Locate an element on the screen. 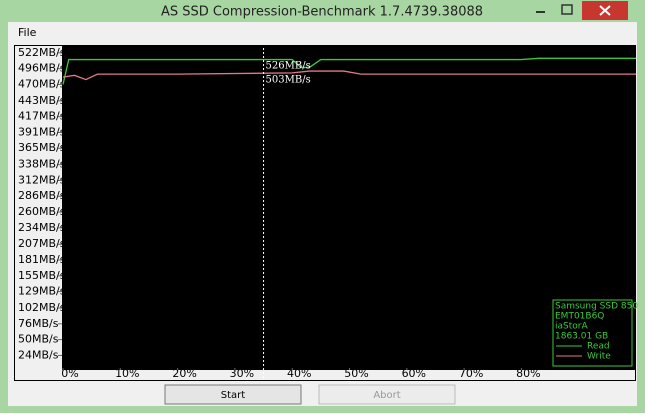  legend-label: Write is located at coordinates (599, 357).